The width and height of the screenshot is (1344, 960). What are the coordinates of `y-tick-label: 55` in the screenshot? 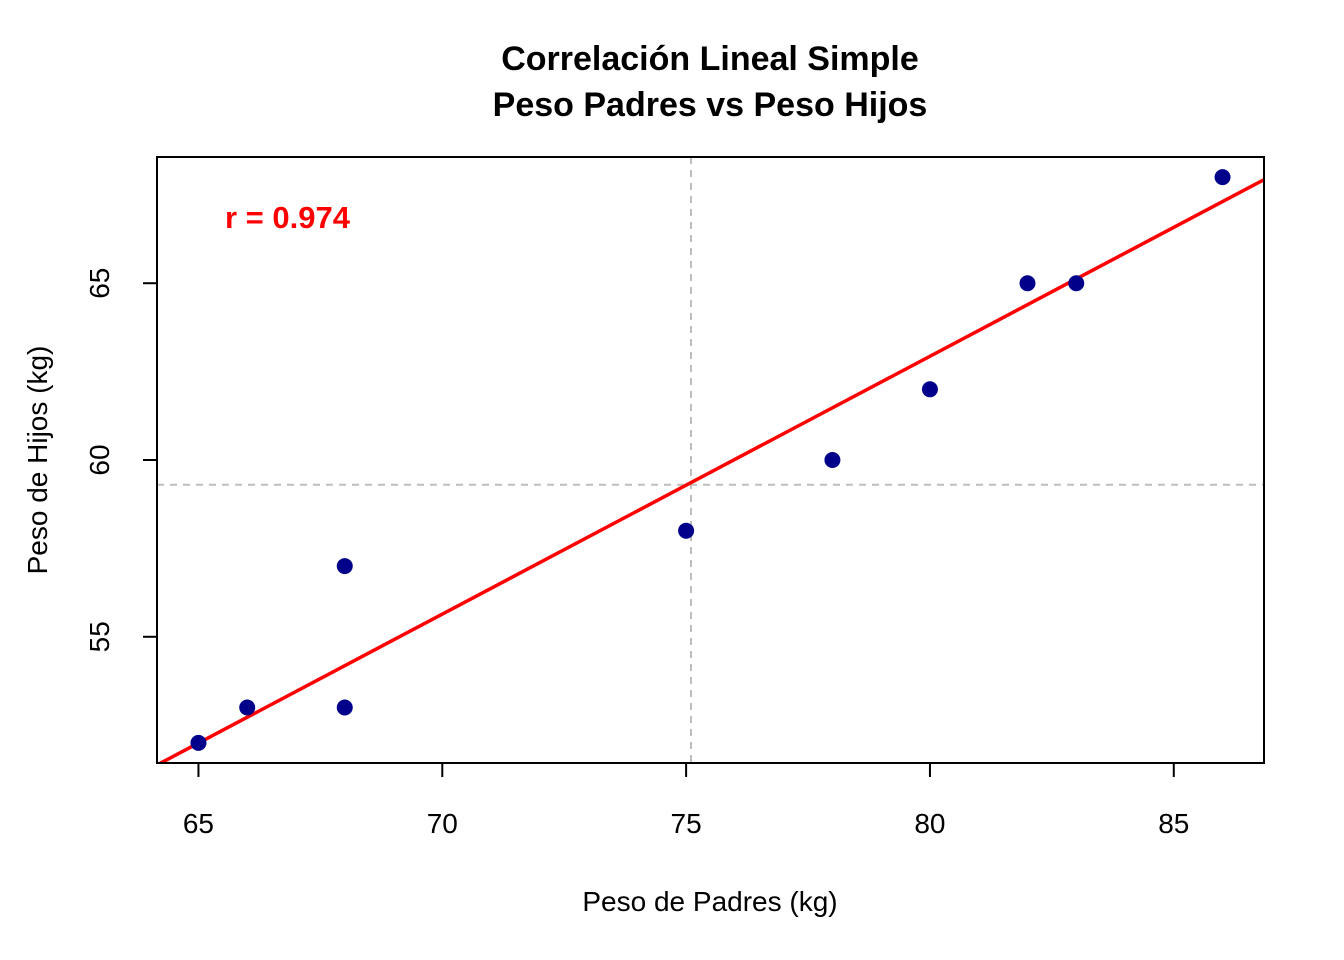 It's located at (99, 636).